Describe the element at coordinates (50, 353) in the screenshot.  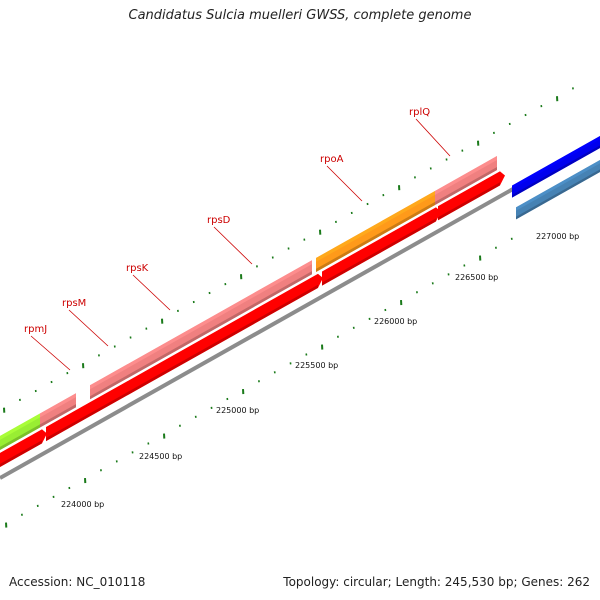
I see `leader-line-rpmJ` at that location.